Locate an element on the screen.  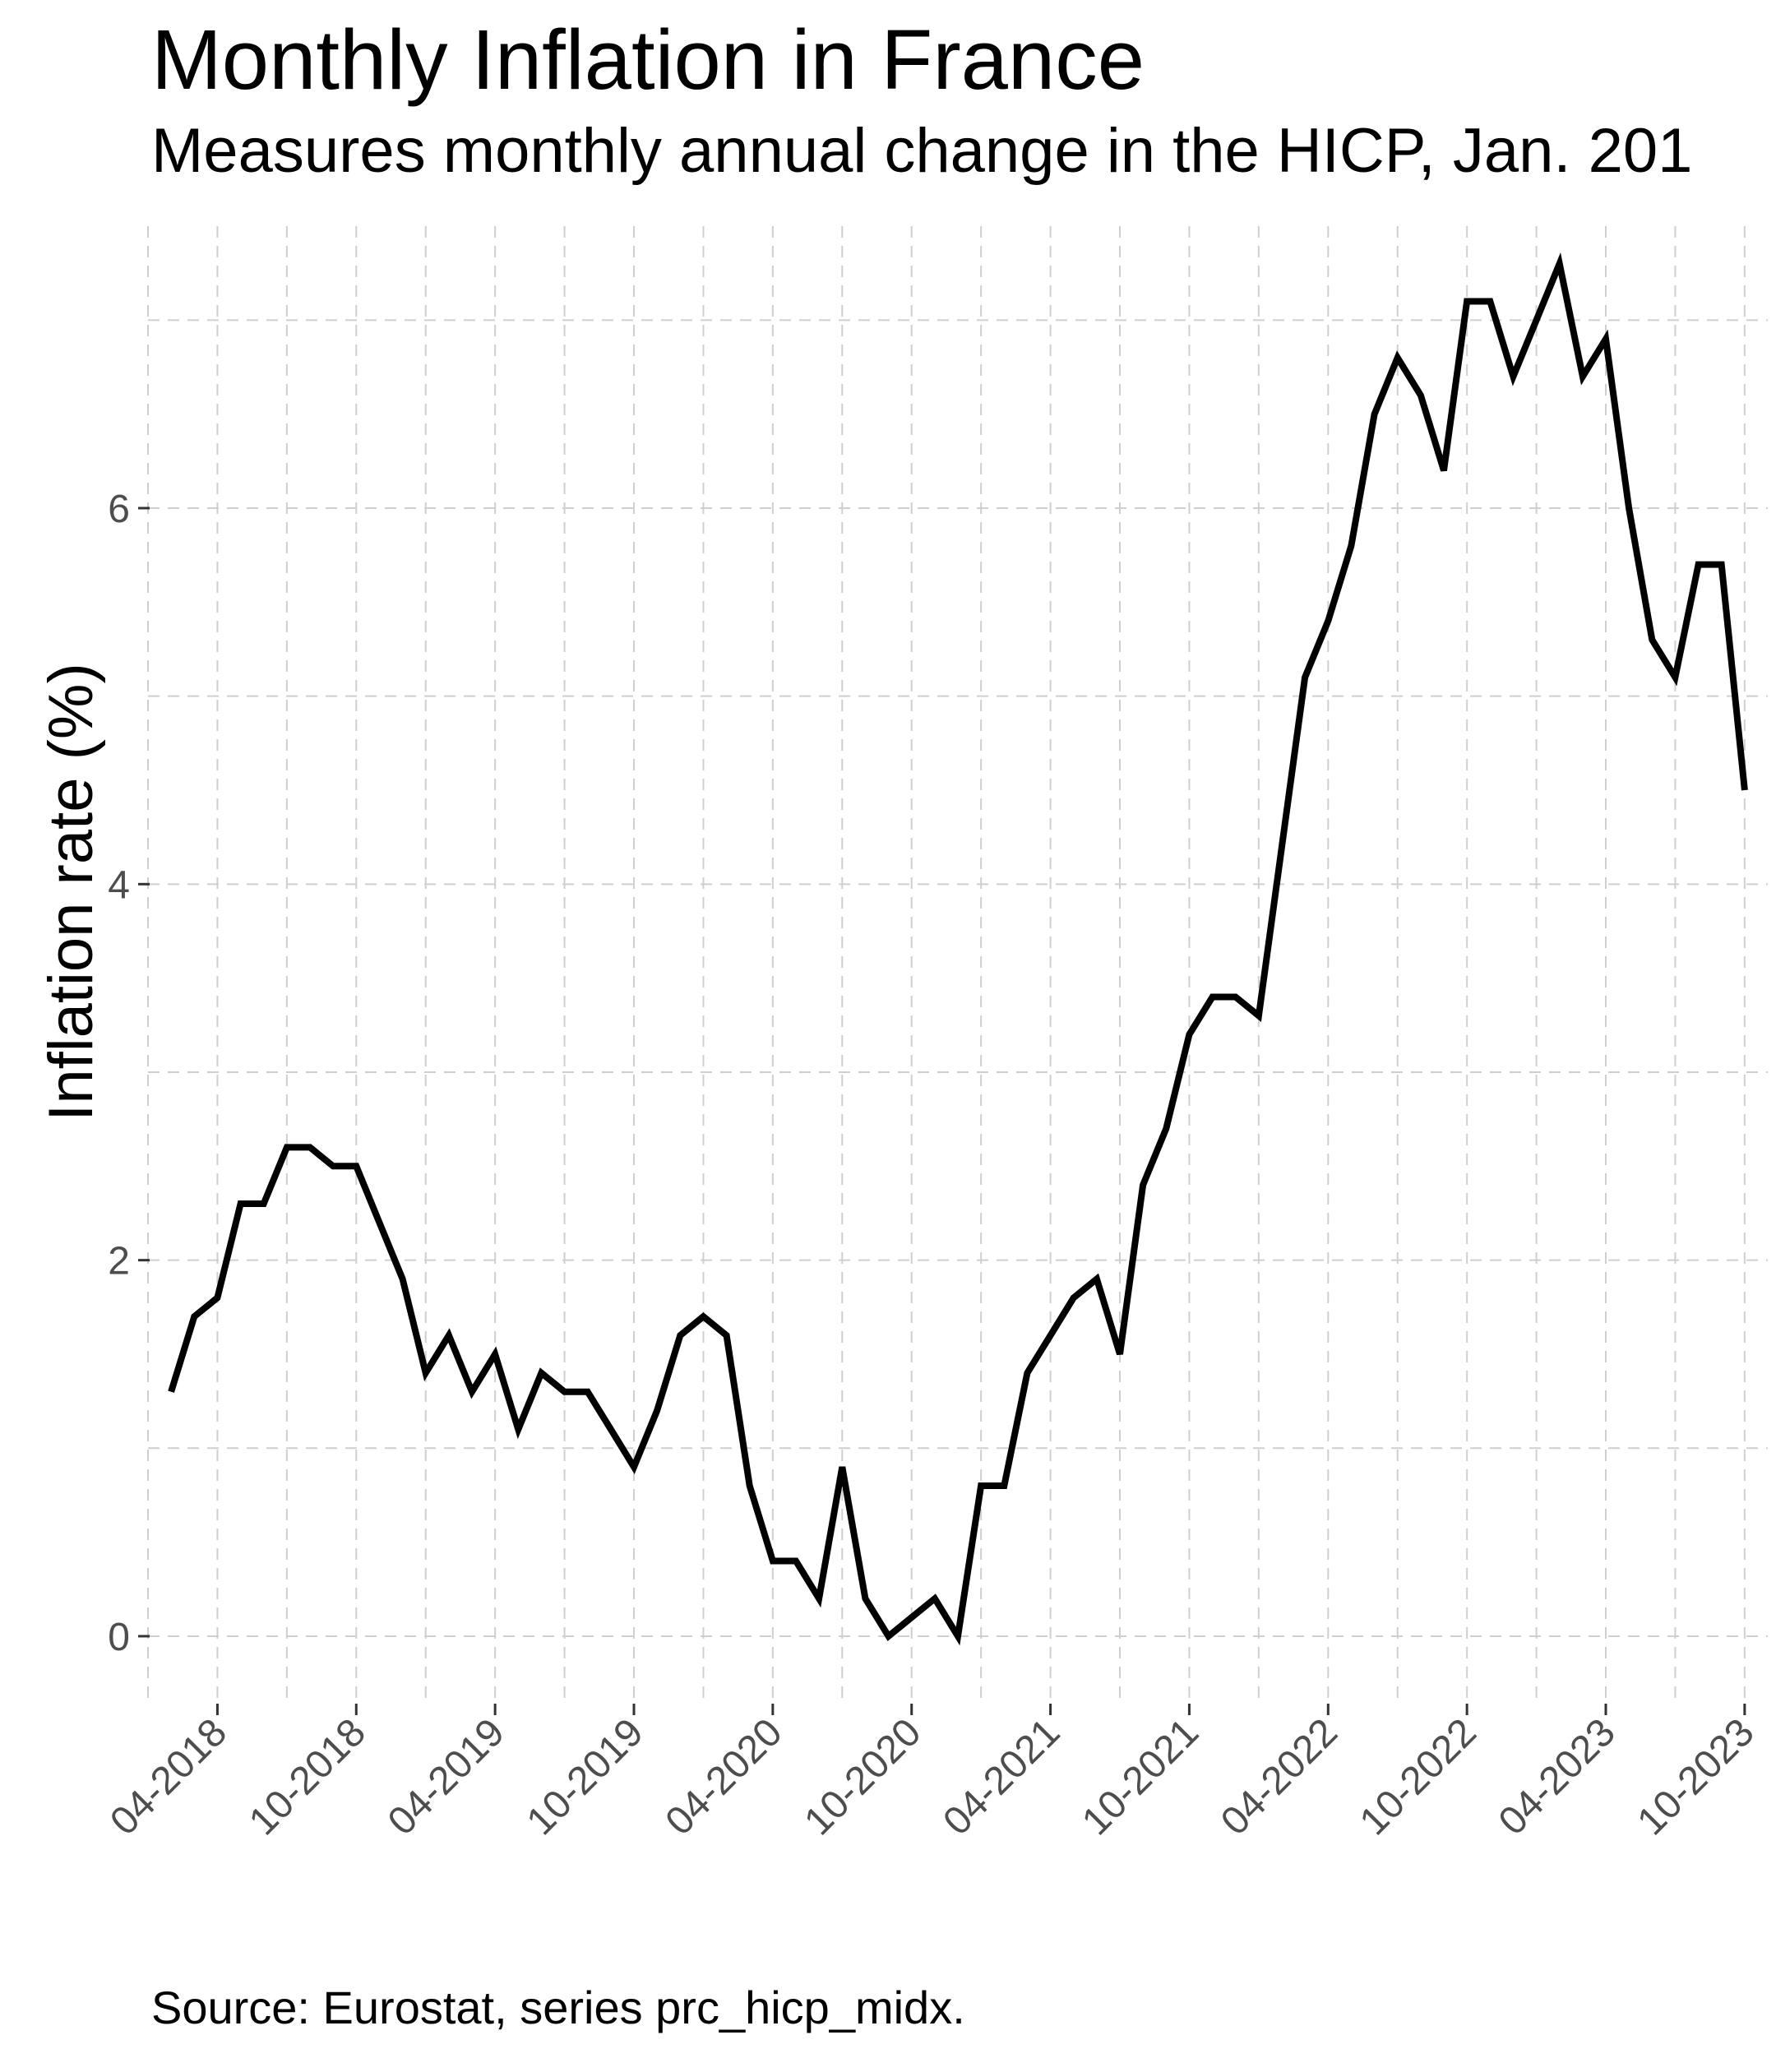
x-tick-label: 04-2021 is located at coordinates (1001, 1777).